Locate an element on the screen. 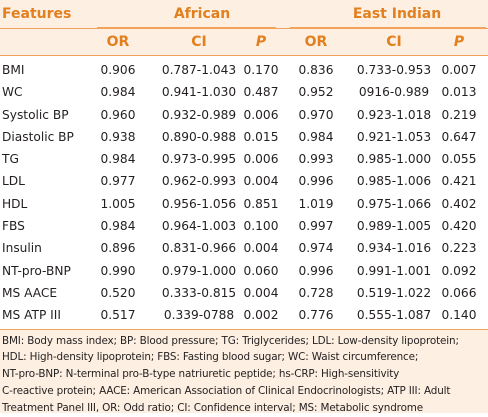 The width and height of the screenshot is (488, 417). african-ci: 0.787-1.043 is located at coordinates (199, 70).